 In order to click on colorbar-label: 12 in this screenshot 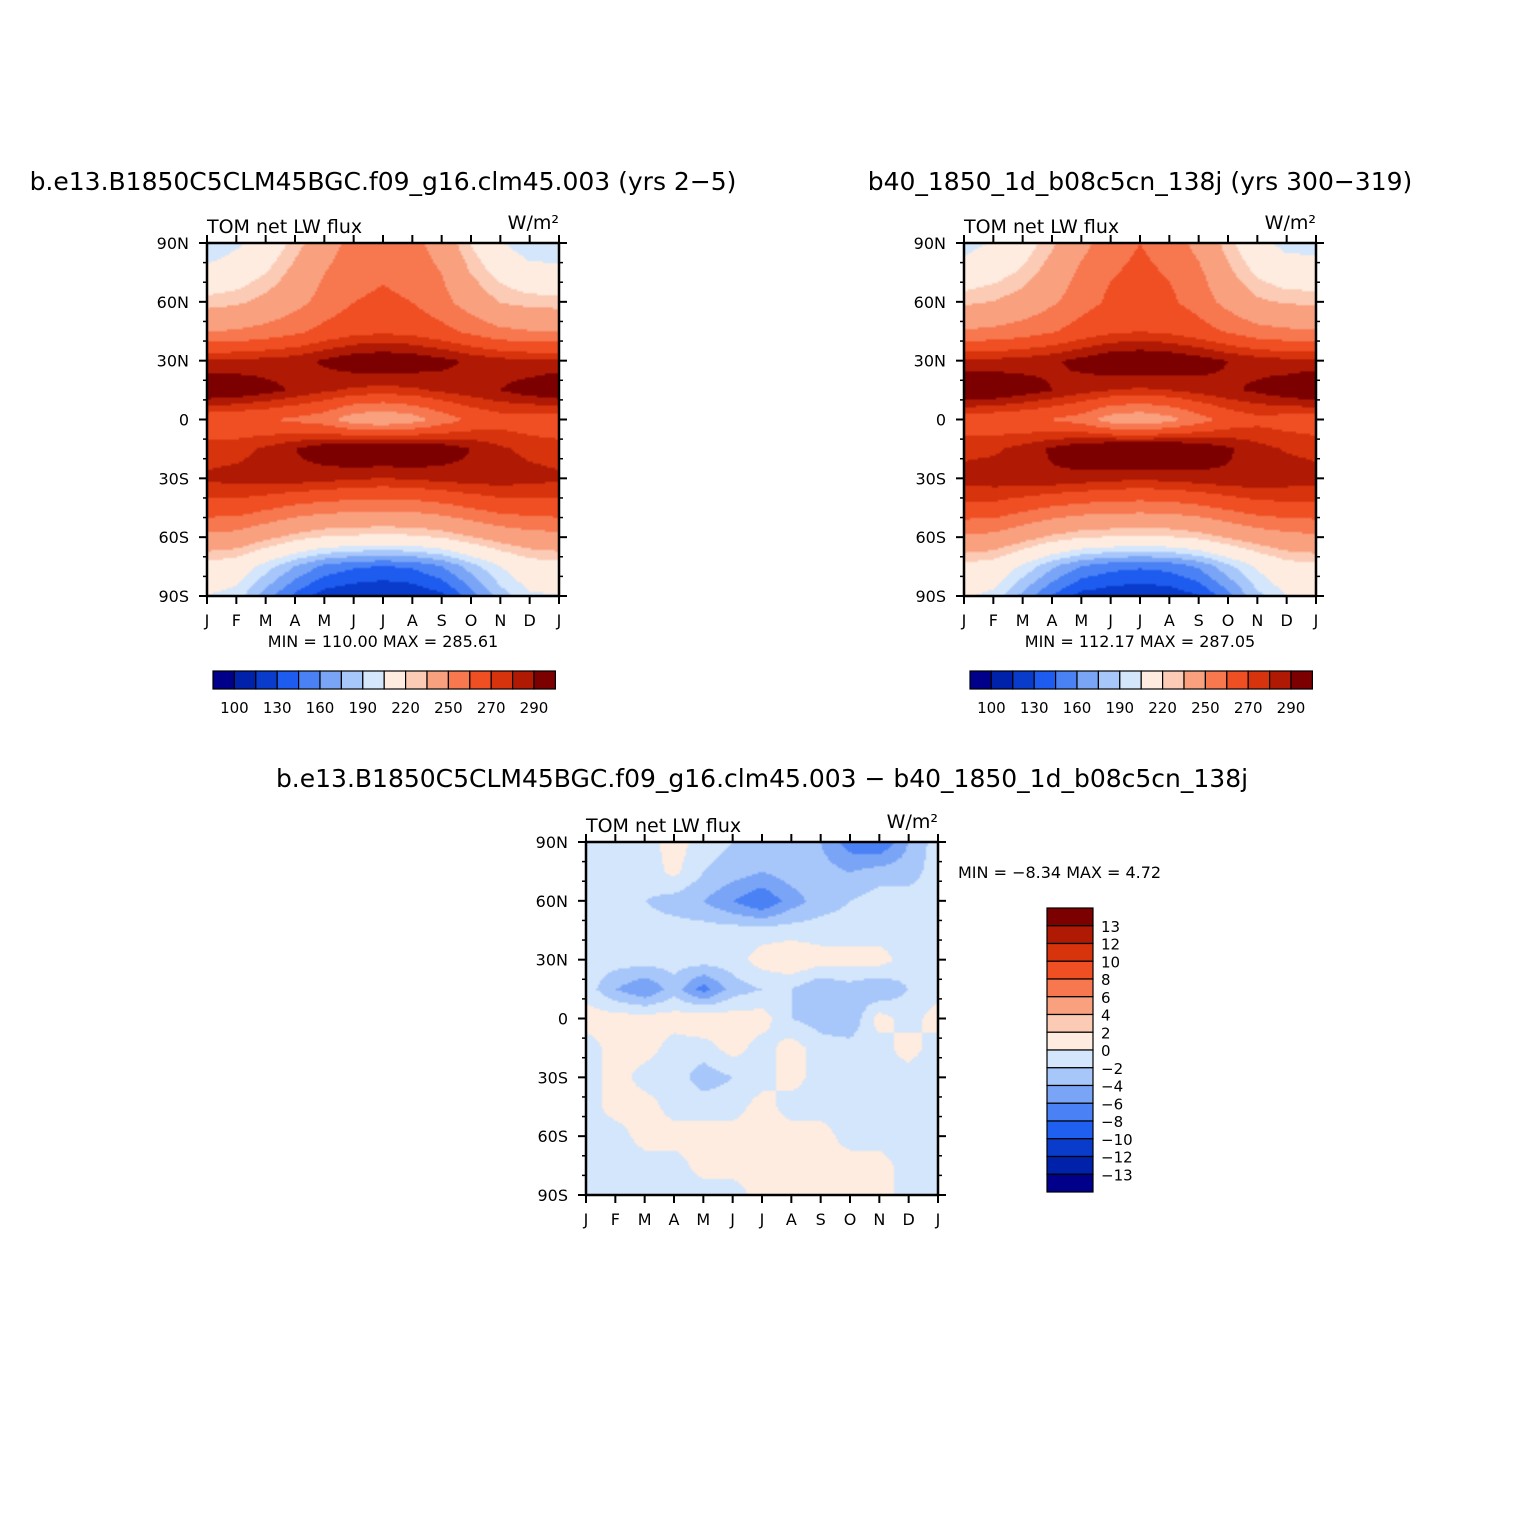, I will do `click(1110, 945)`.